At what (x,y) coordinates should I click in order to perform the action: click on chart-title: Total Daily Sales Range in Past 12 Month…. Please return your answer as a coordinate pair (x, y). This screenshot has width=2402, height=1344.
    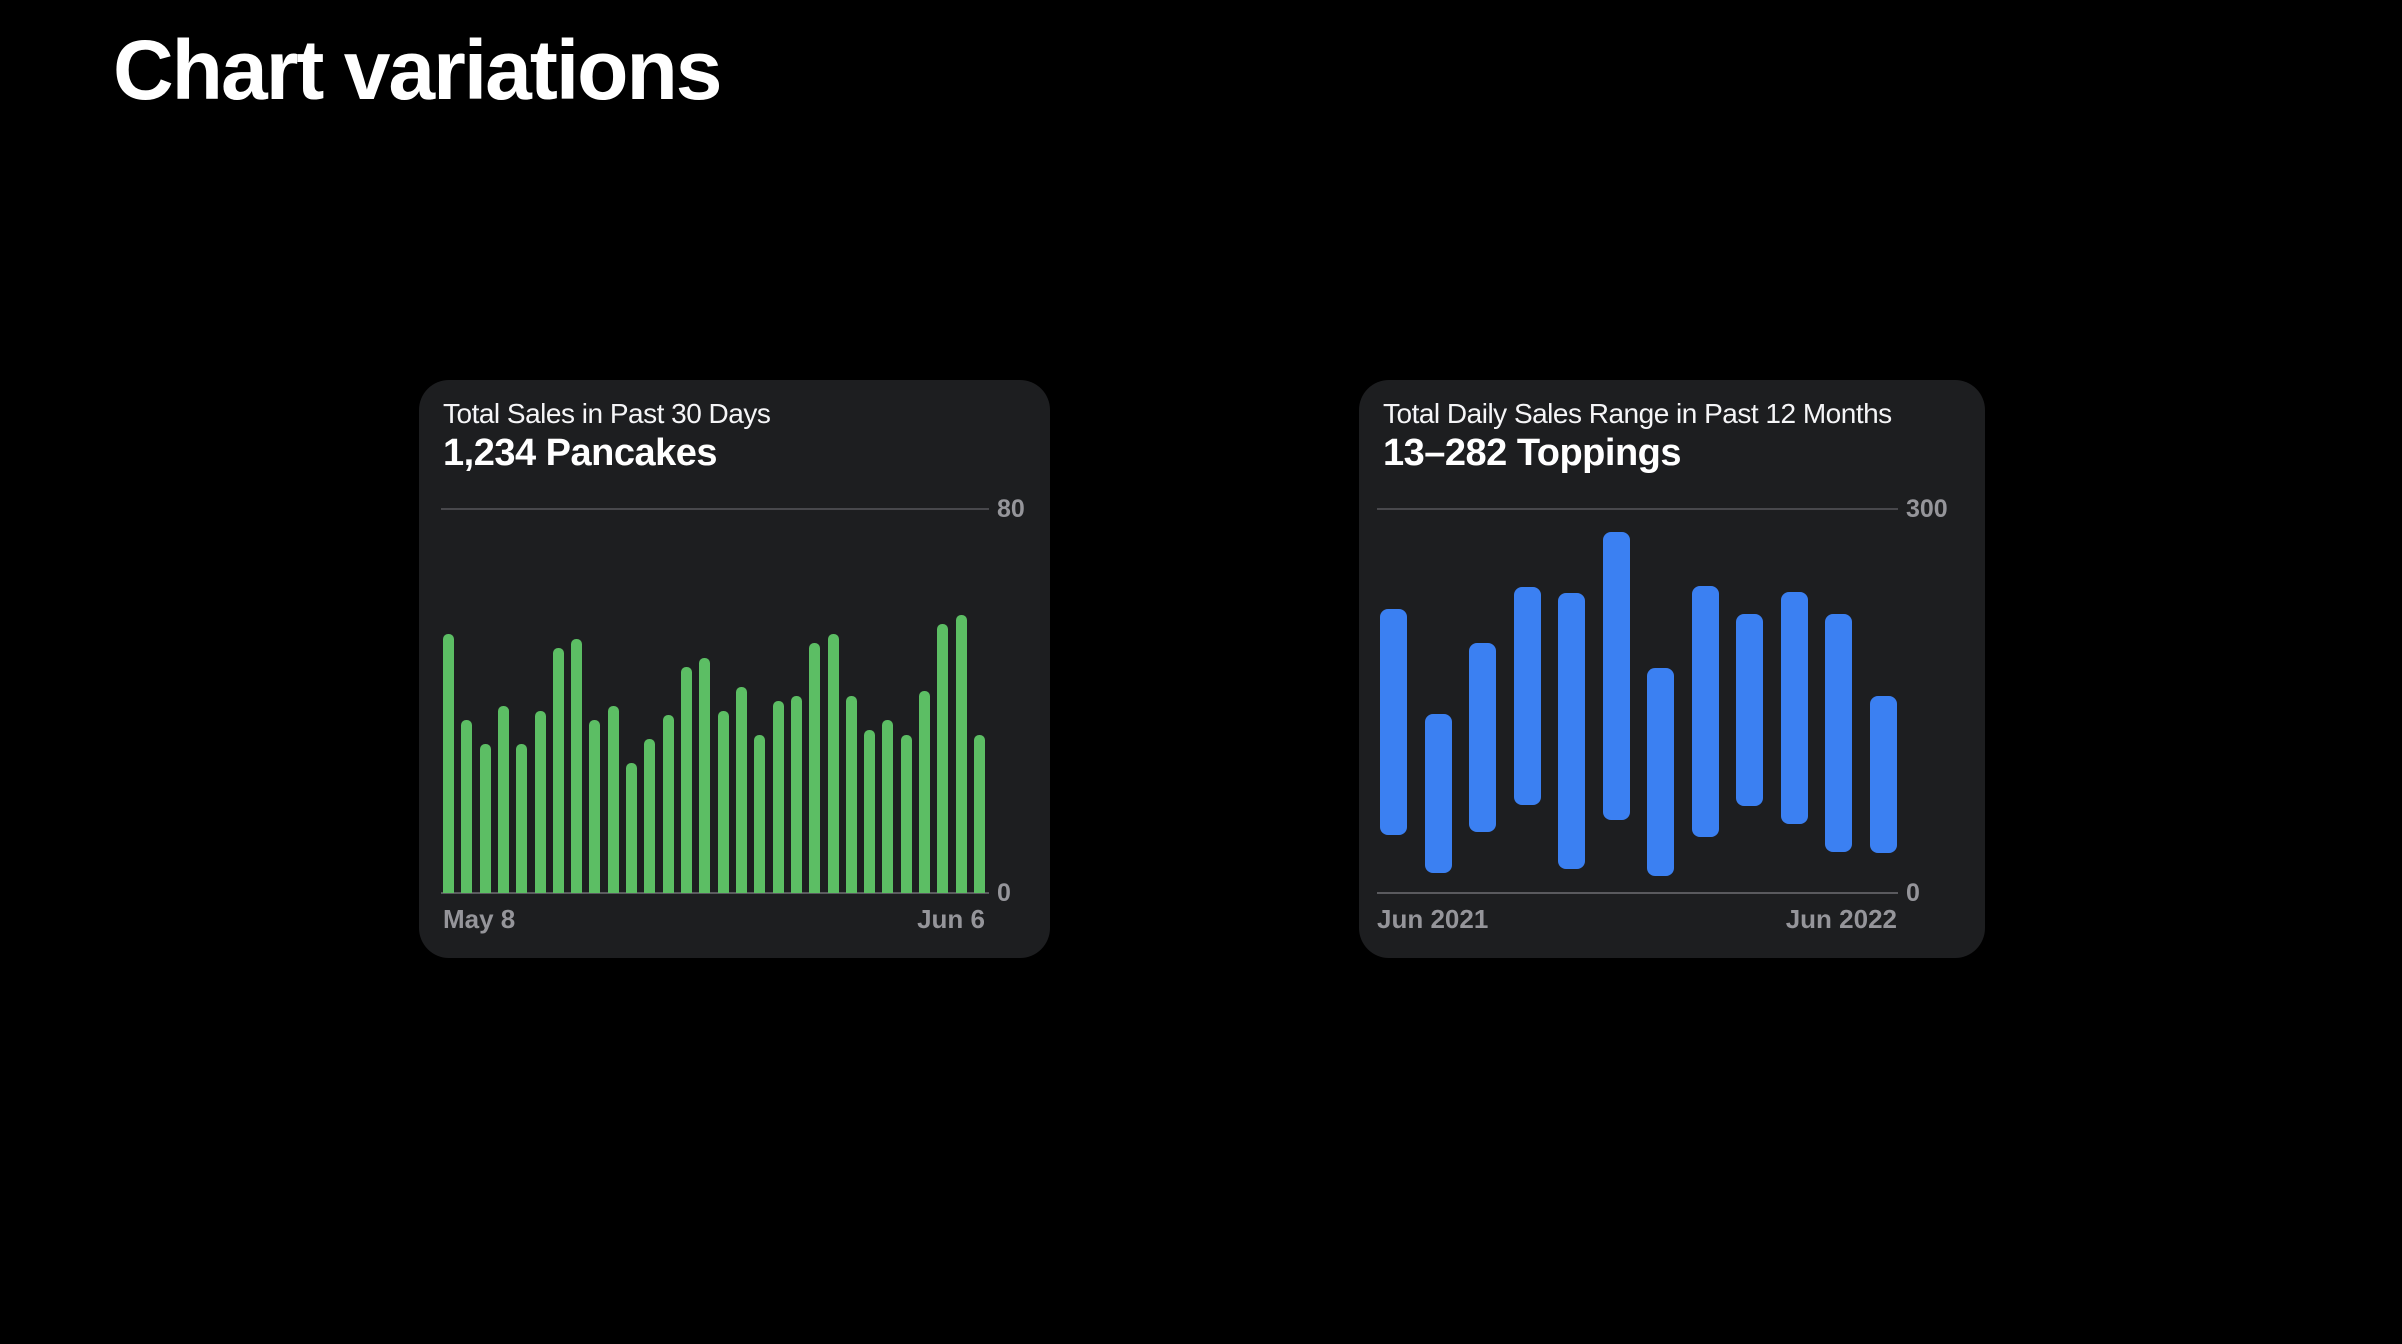
    Looking at the image, I should click on (1637, 413).